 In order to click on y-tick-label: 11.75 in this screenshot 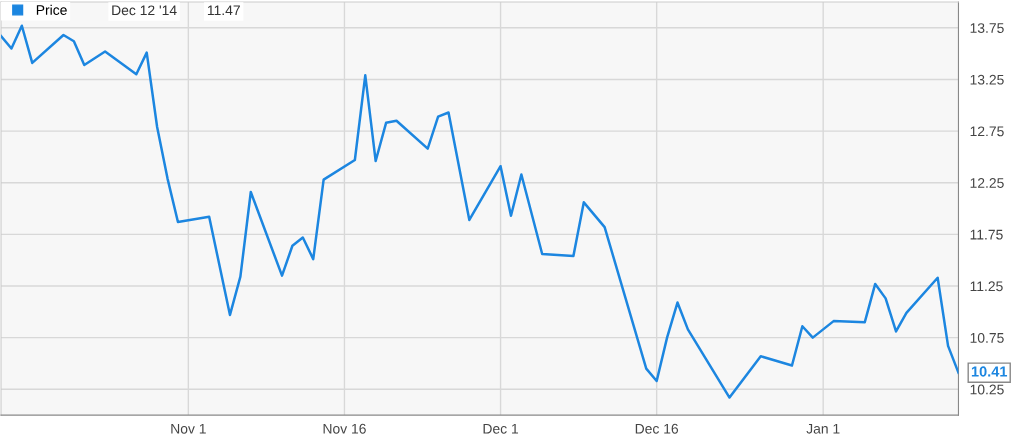, I will do `click(986, 234)`.